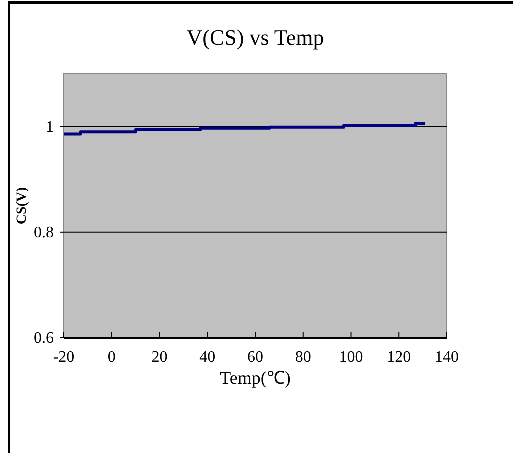  What do you see at coordinates (399, 357) in the screenshot?
I see `x-tick-label: 120` at bounding box center [399, 357].